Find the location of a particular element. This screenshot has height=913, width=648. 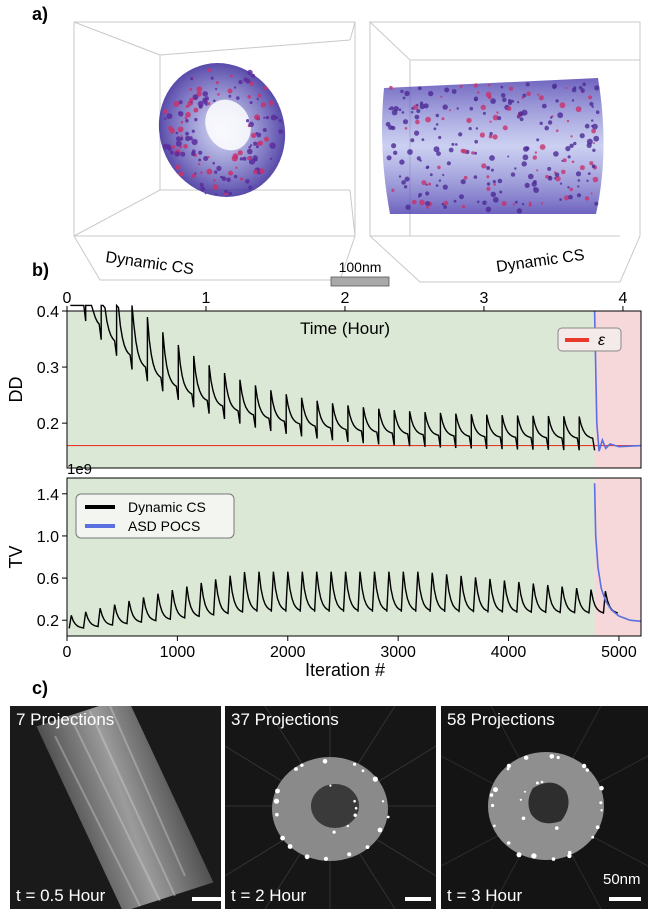

legend-box is located at coordinates (589, 339).